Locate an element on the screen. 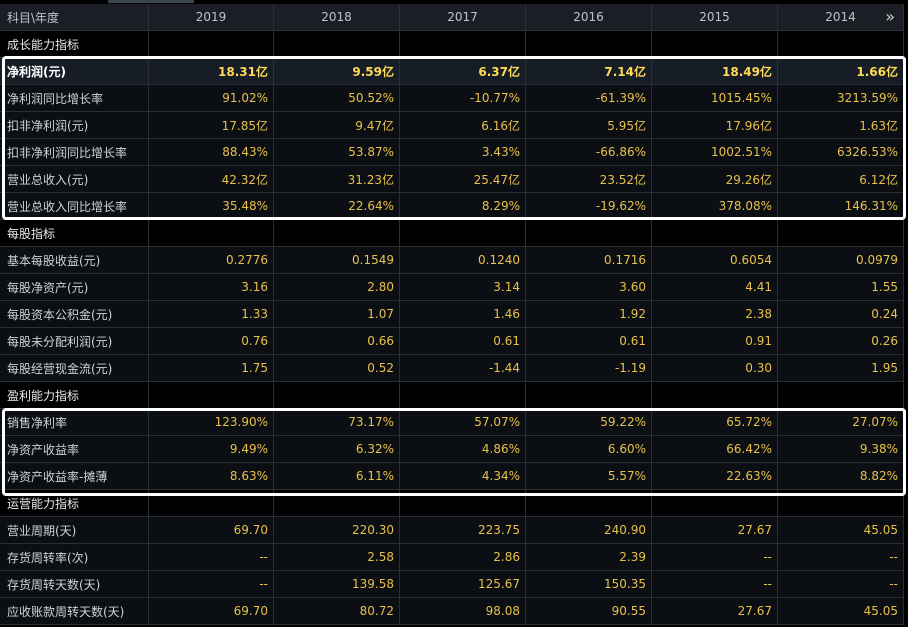 The height and width of the screenshot is (627, 908). value-cell: 9.49% is located at coordinates (211, 449).